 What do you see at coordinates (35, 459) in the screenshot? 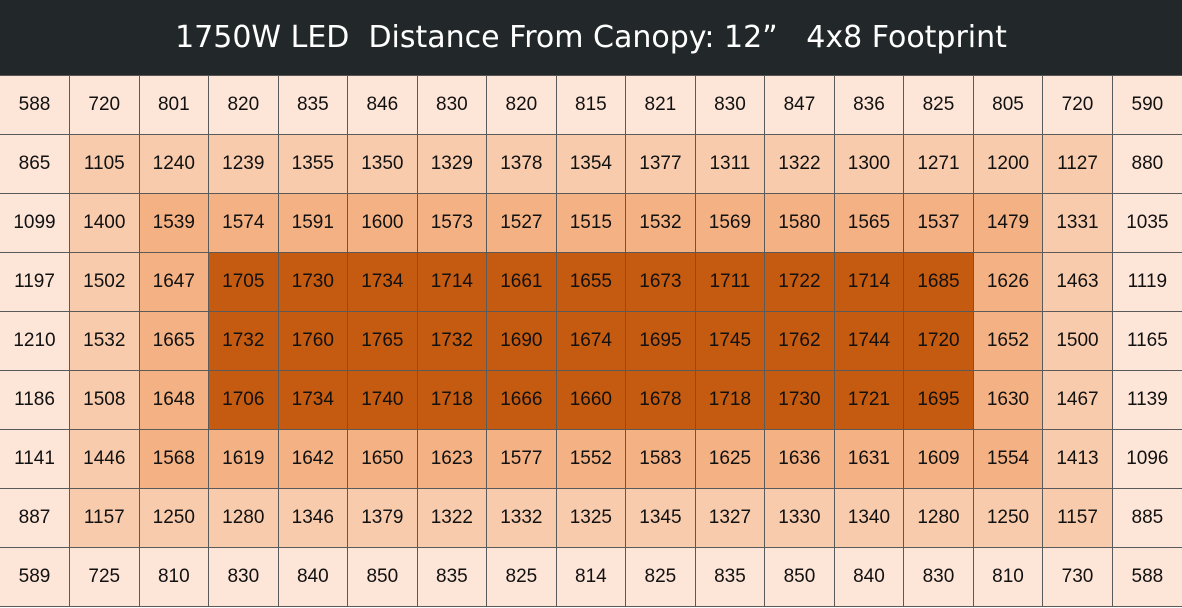
I see `heatmap-cell: 1141` at bounding box center [35, 459].